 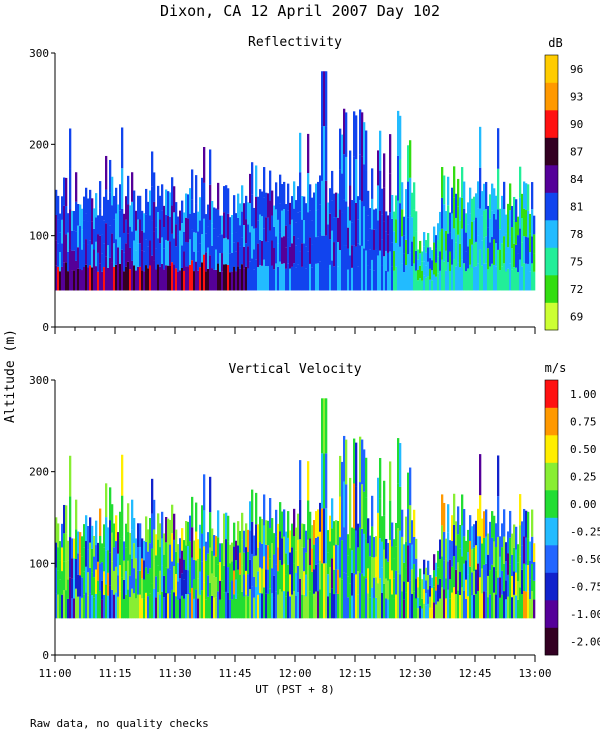 What do you see at coordinates (39, 472) in the screenshot?
I see `y-tick-label: 200` at bounding box center [39, 472].